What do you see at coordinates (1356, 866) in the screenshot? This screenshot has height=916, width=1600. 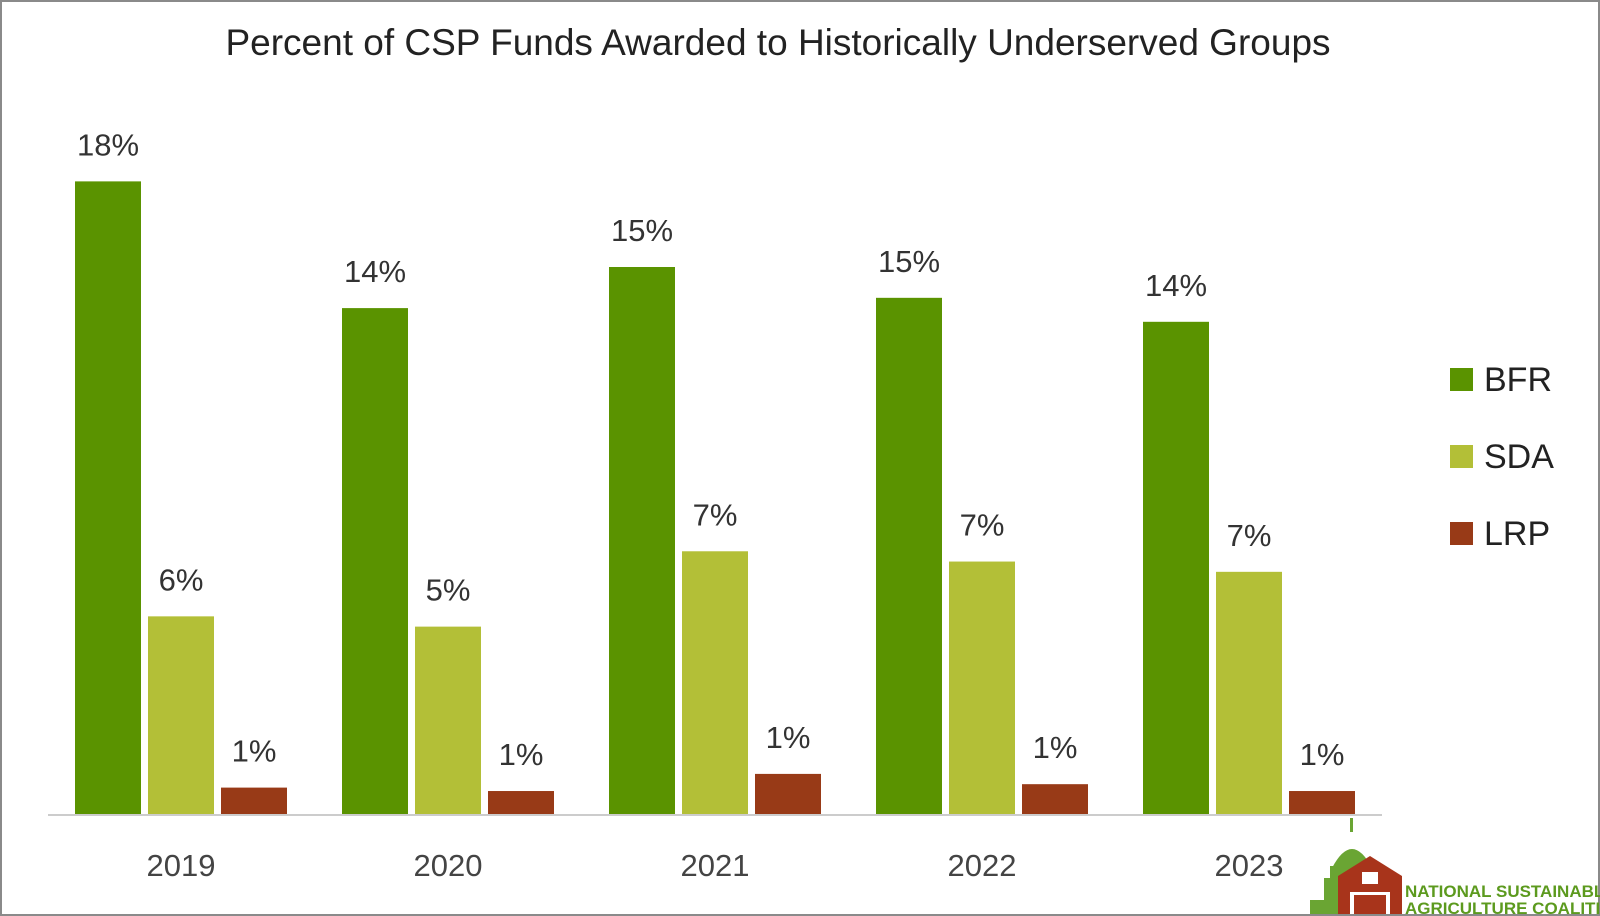 I see `capitol-barn-icon` at bounding box center [1356, 866].